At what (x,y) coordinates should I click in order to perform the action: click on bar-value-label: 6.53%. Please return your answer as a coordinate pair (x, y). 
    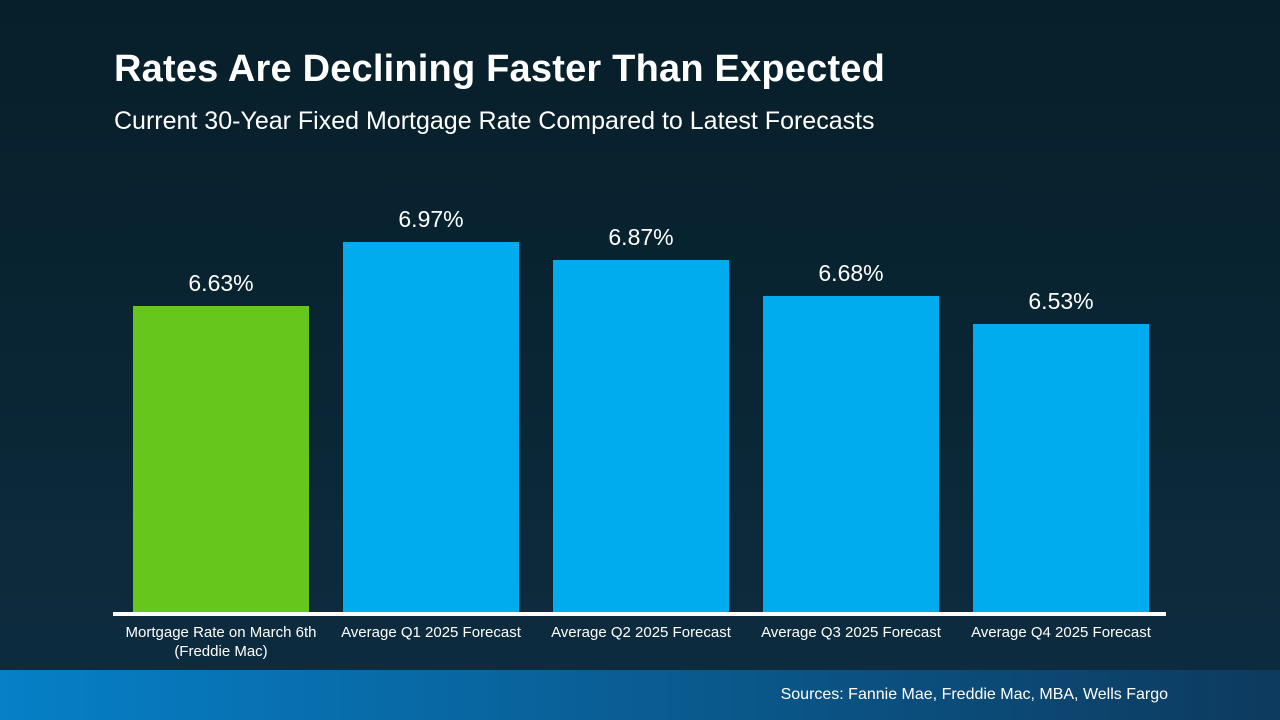
    Looking at the image, I should click on (1061, 301).